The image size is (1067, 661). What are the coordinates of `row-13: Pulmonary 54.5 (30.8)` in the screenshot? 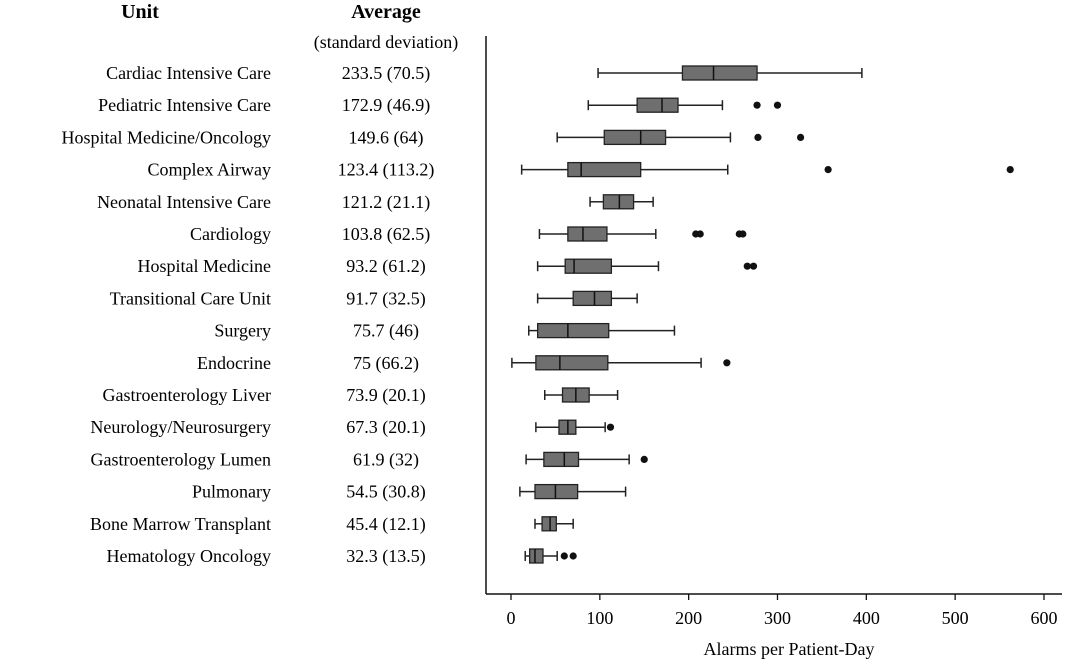 It's located at (409, 492).